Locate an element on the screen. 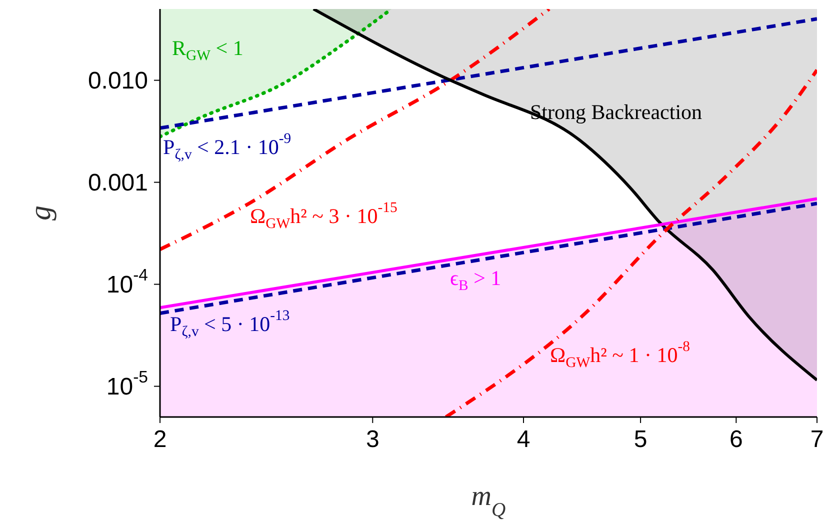  y-tick-label: 0.001 is located at coordinates (118, 182).